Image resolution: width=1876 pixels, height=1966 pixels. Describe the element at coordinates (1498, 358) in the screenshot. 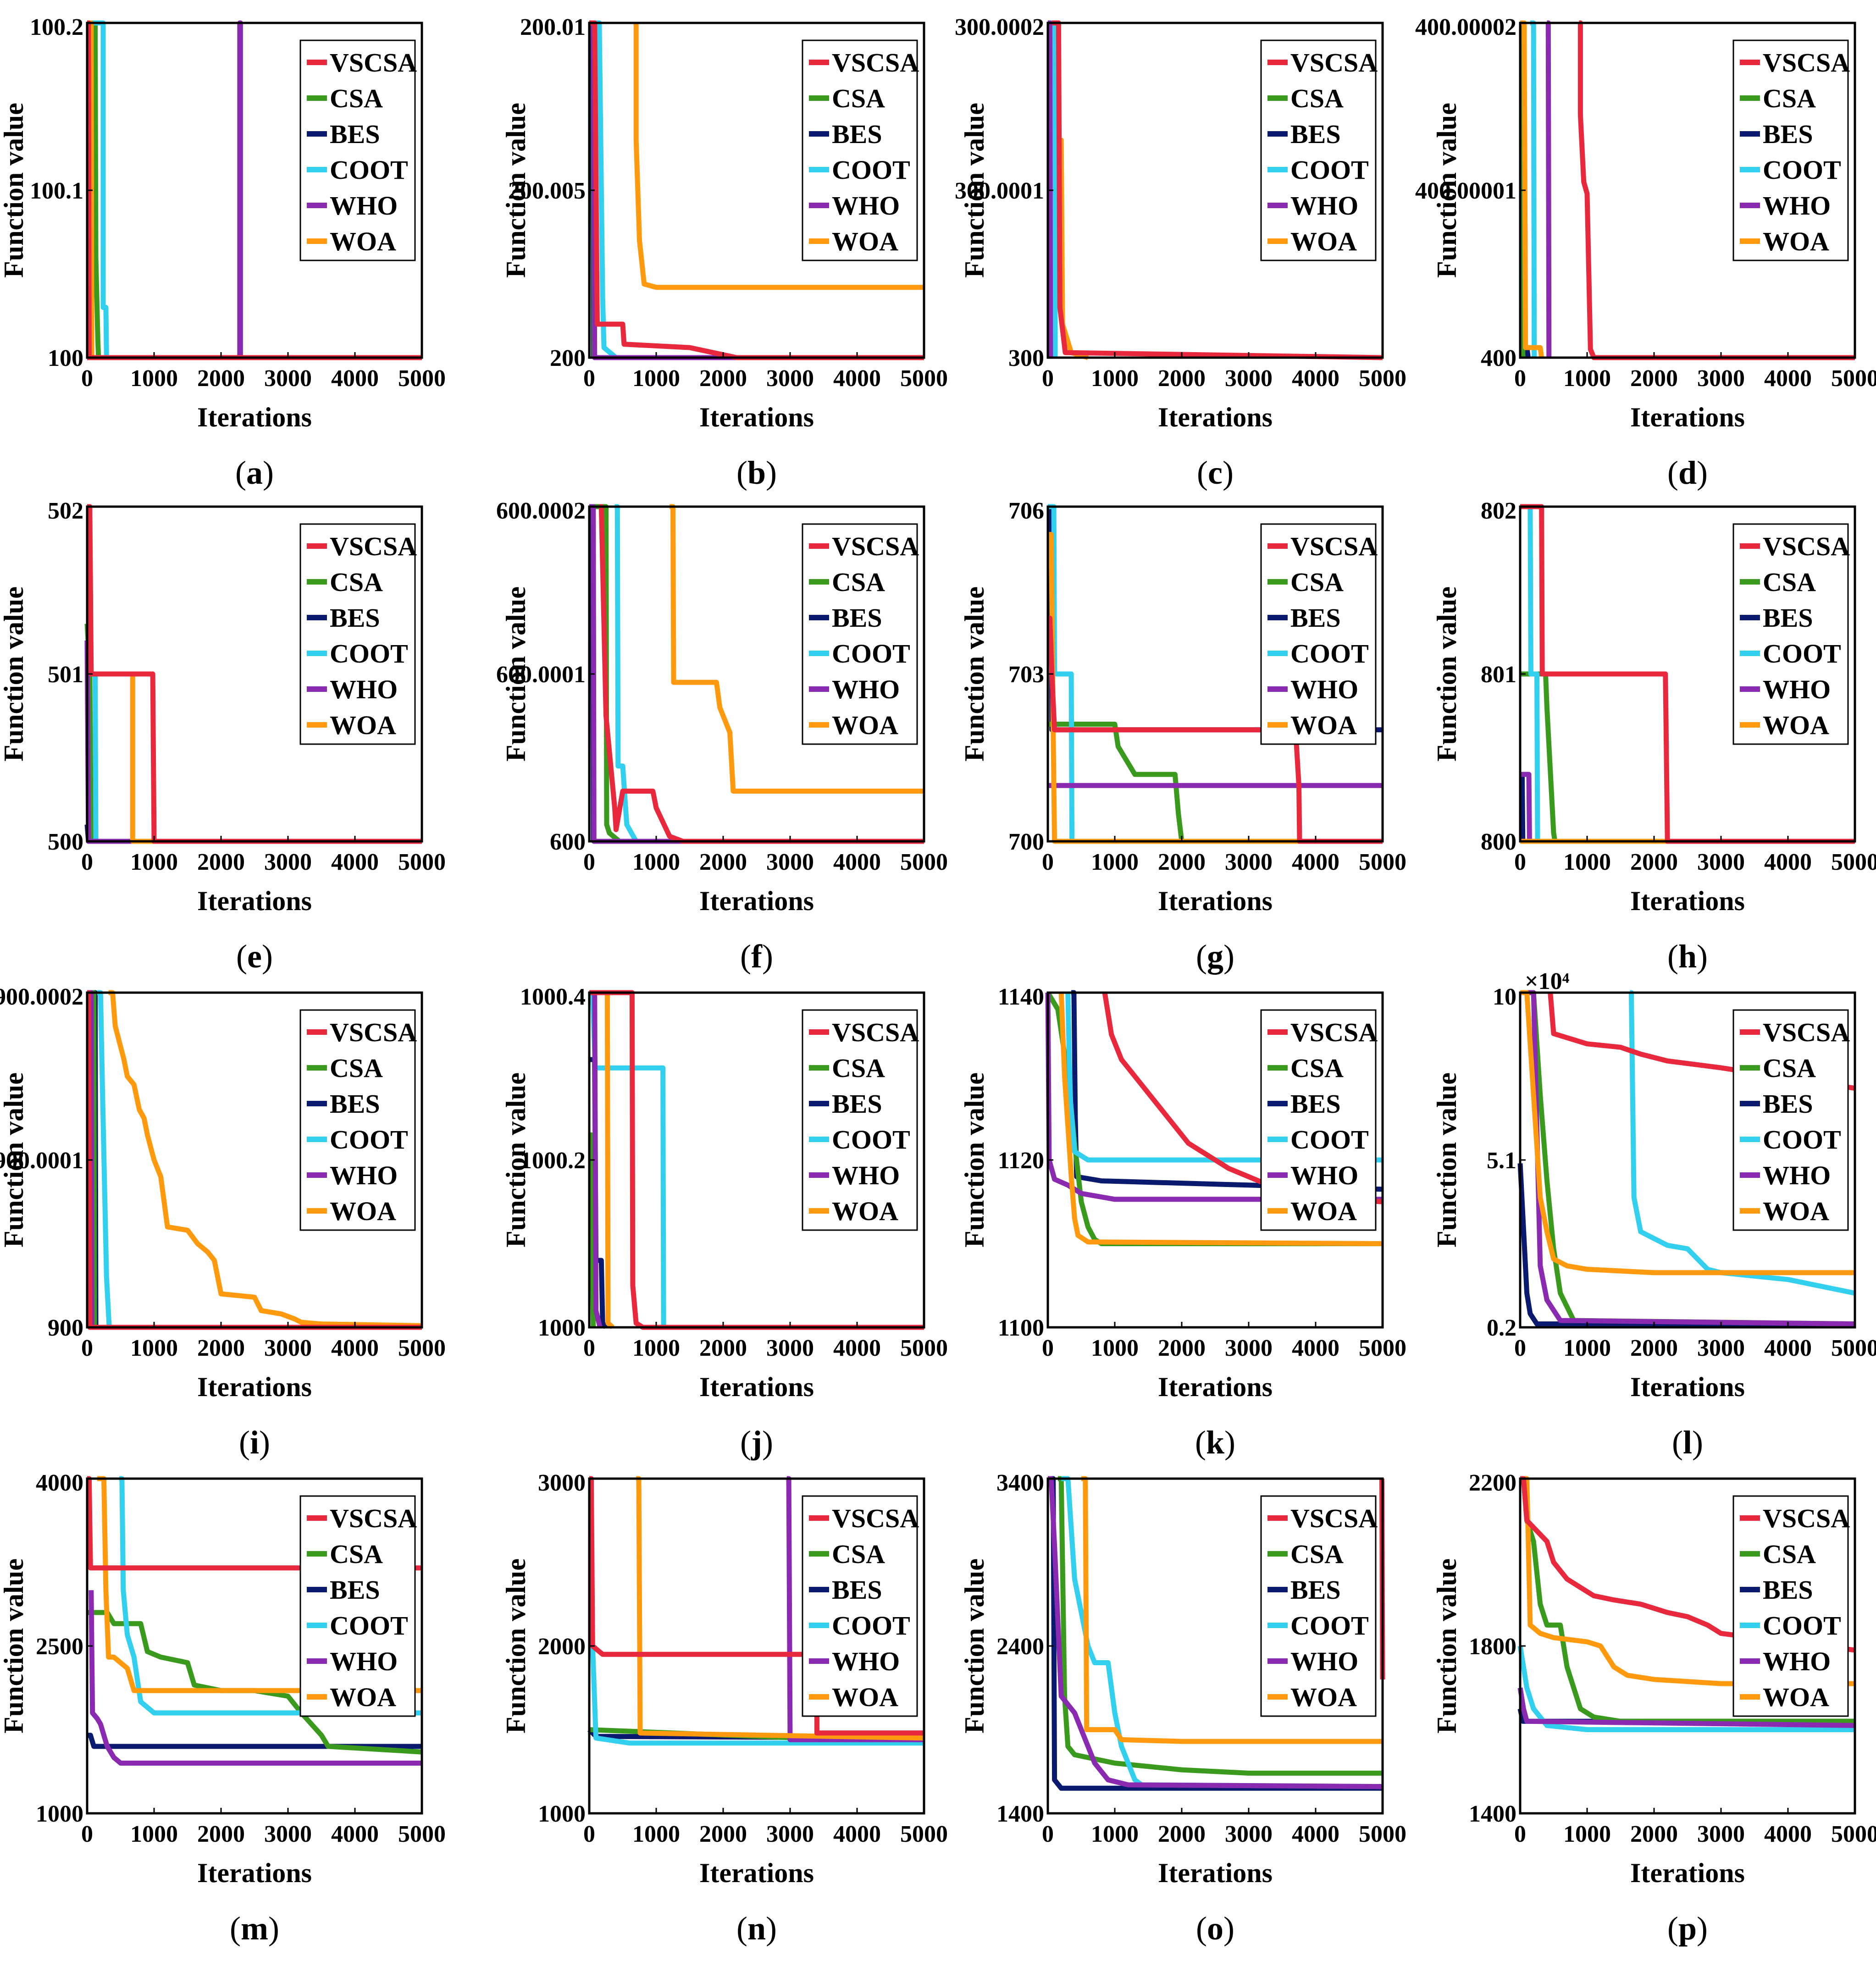

I see `y-tick-label: 400` at that location.